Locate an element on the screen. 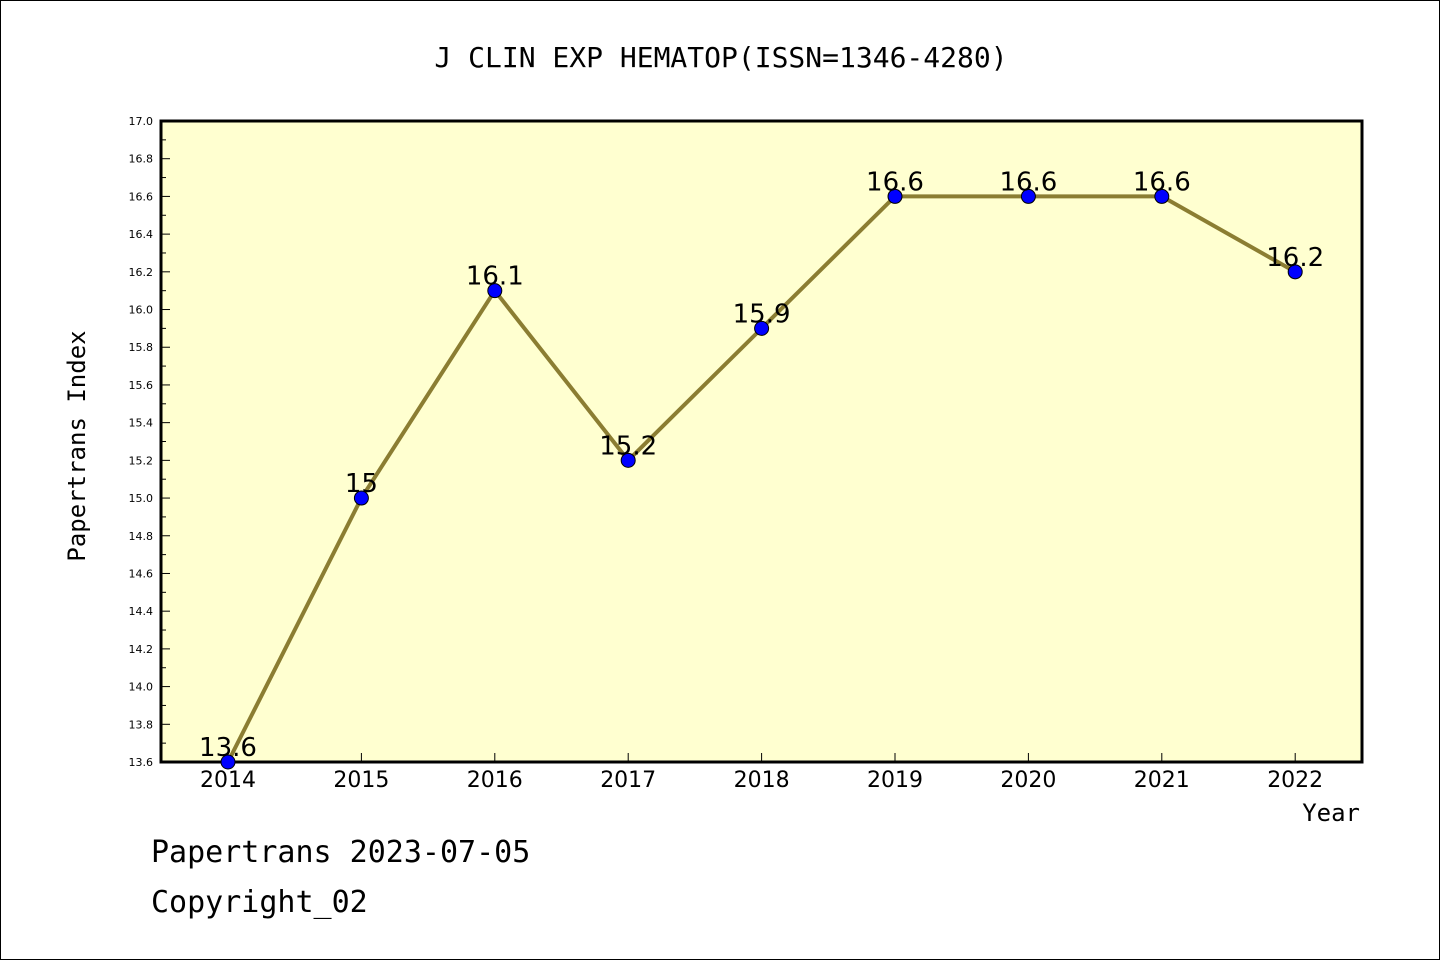 The height and width of the screenshot is (960, 1440). y-tick-label: 14.4 is located at coordinates (141, 611).